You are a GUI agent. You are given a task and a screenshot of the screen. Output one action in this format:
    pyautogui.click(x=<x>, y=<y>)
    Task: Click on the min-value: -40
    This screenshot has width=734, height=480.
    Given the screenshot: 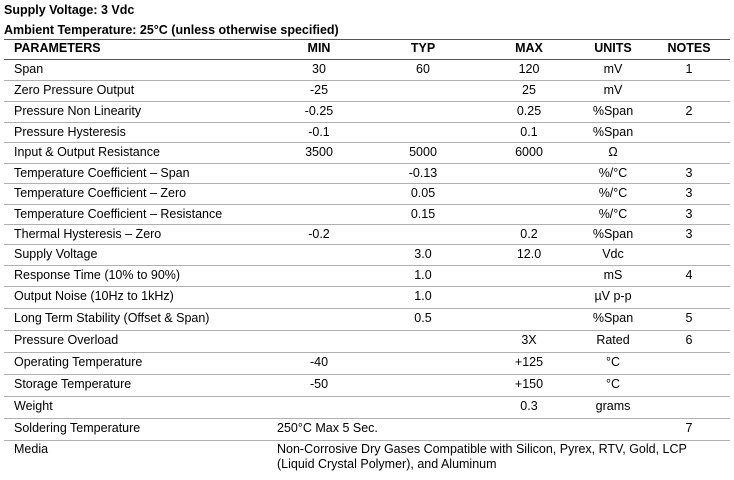 What is the action you would take?
    pyautogui.click(x=319, y=362)
    